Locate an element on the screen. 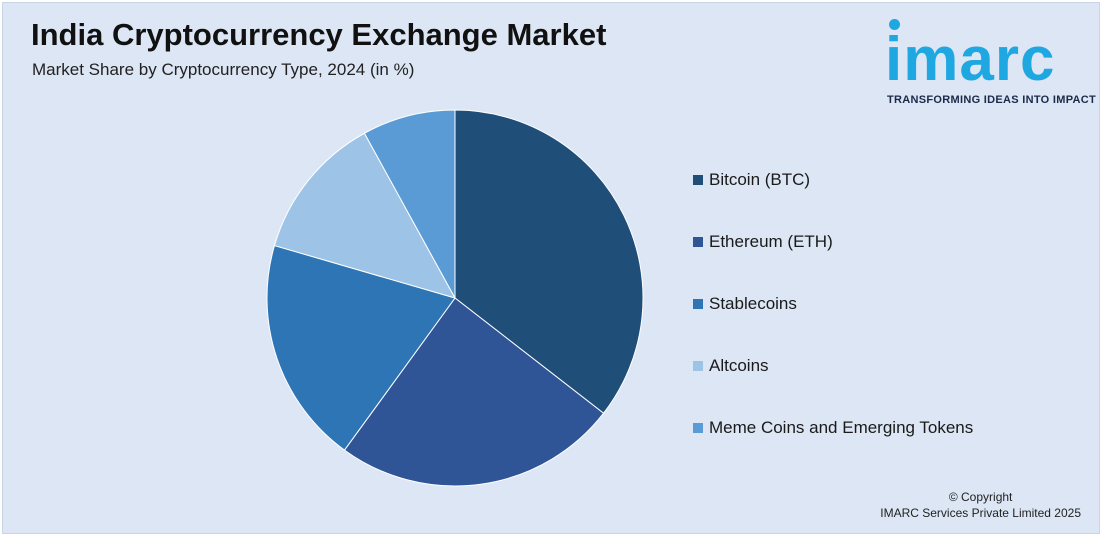 This screenshot has width=1105, height=538. pie-slice-altcoins is located at coordinates (365, 215).